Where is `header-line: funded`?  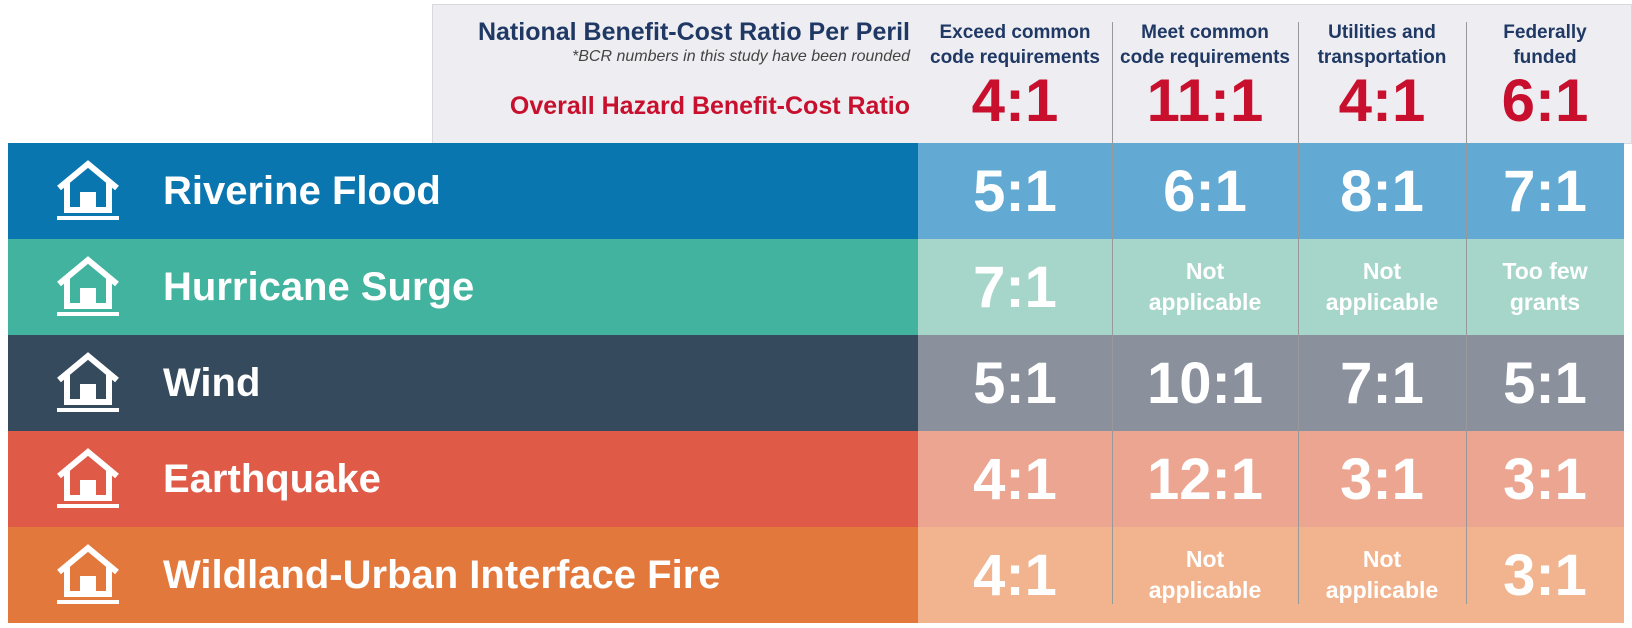 header-line: funded is located at coordinates (1545, 57).